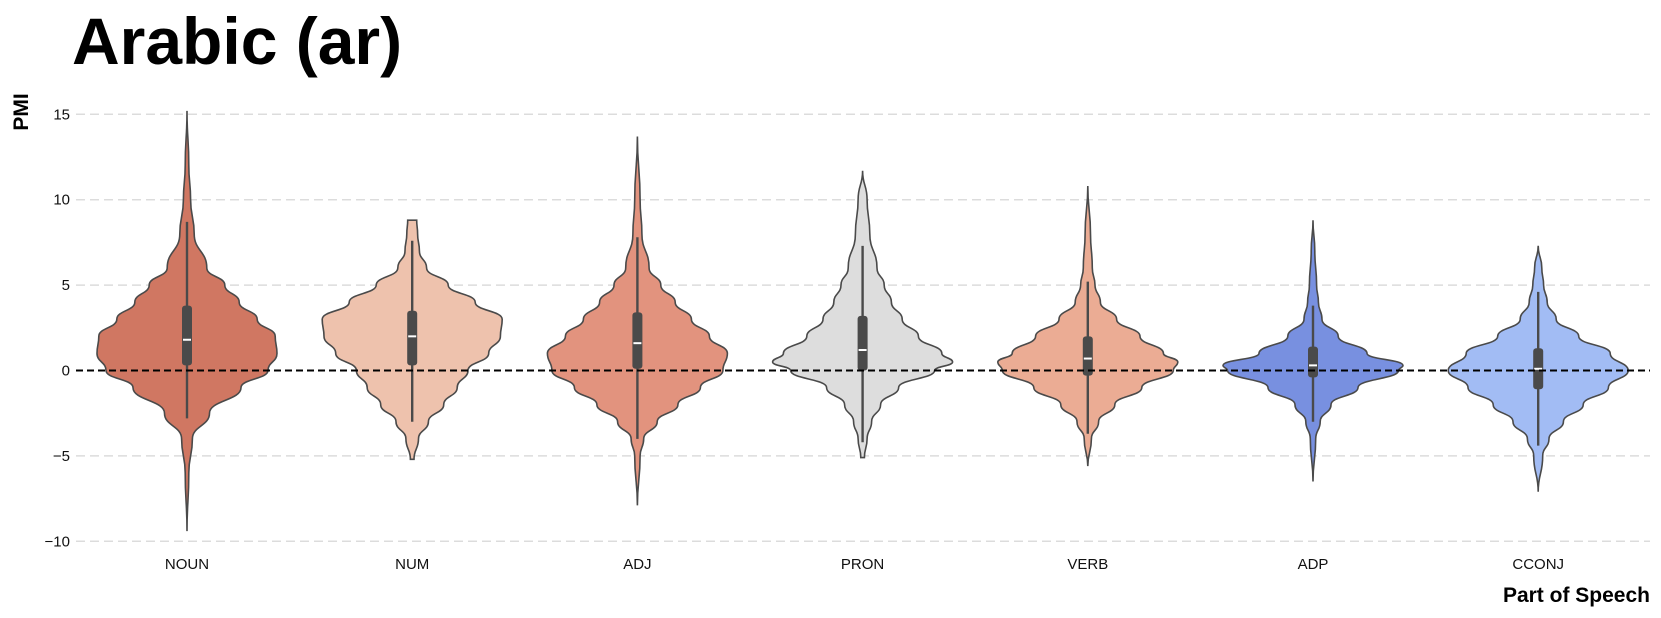 The image size is (1661, 618). Describe the element at coordinates (237, 41) in the screenshot. I see `chart-title: Arabic (ar)` at that location.